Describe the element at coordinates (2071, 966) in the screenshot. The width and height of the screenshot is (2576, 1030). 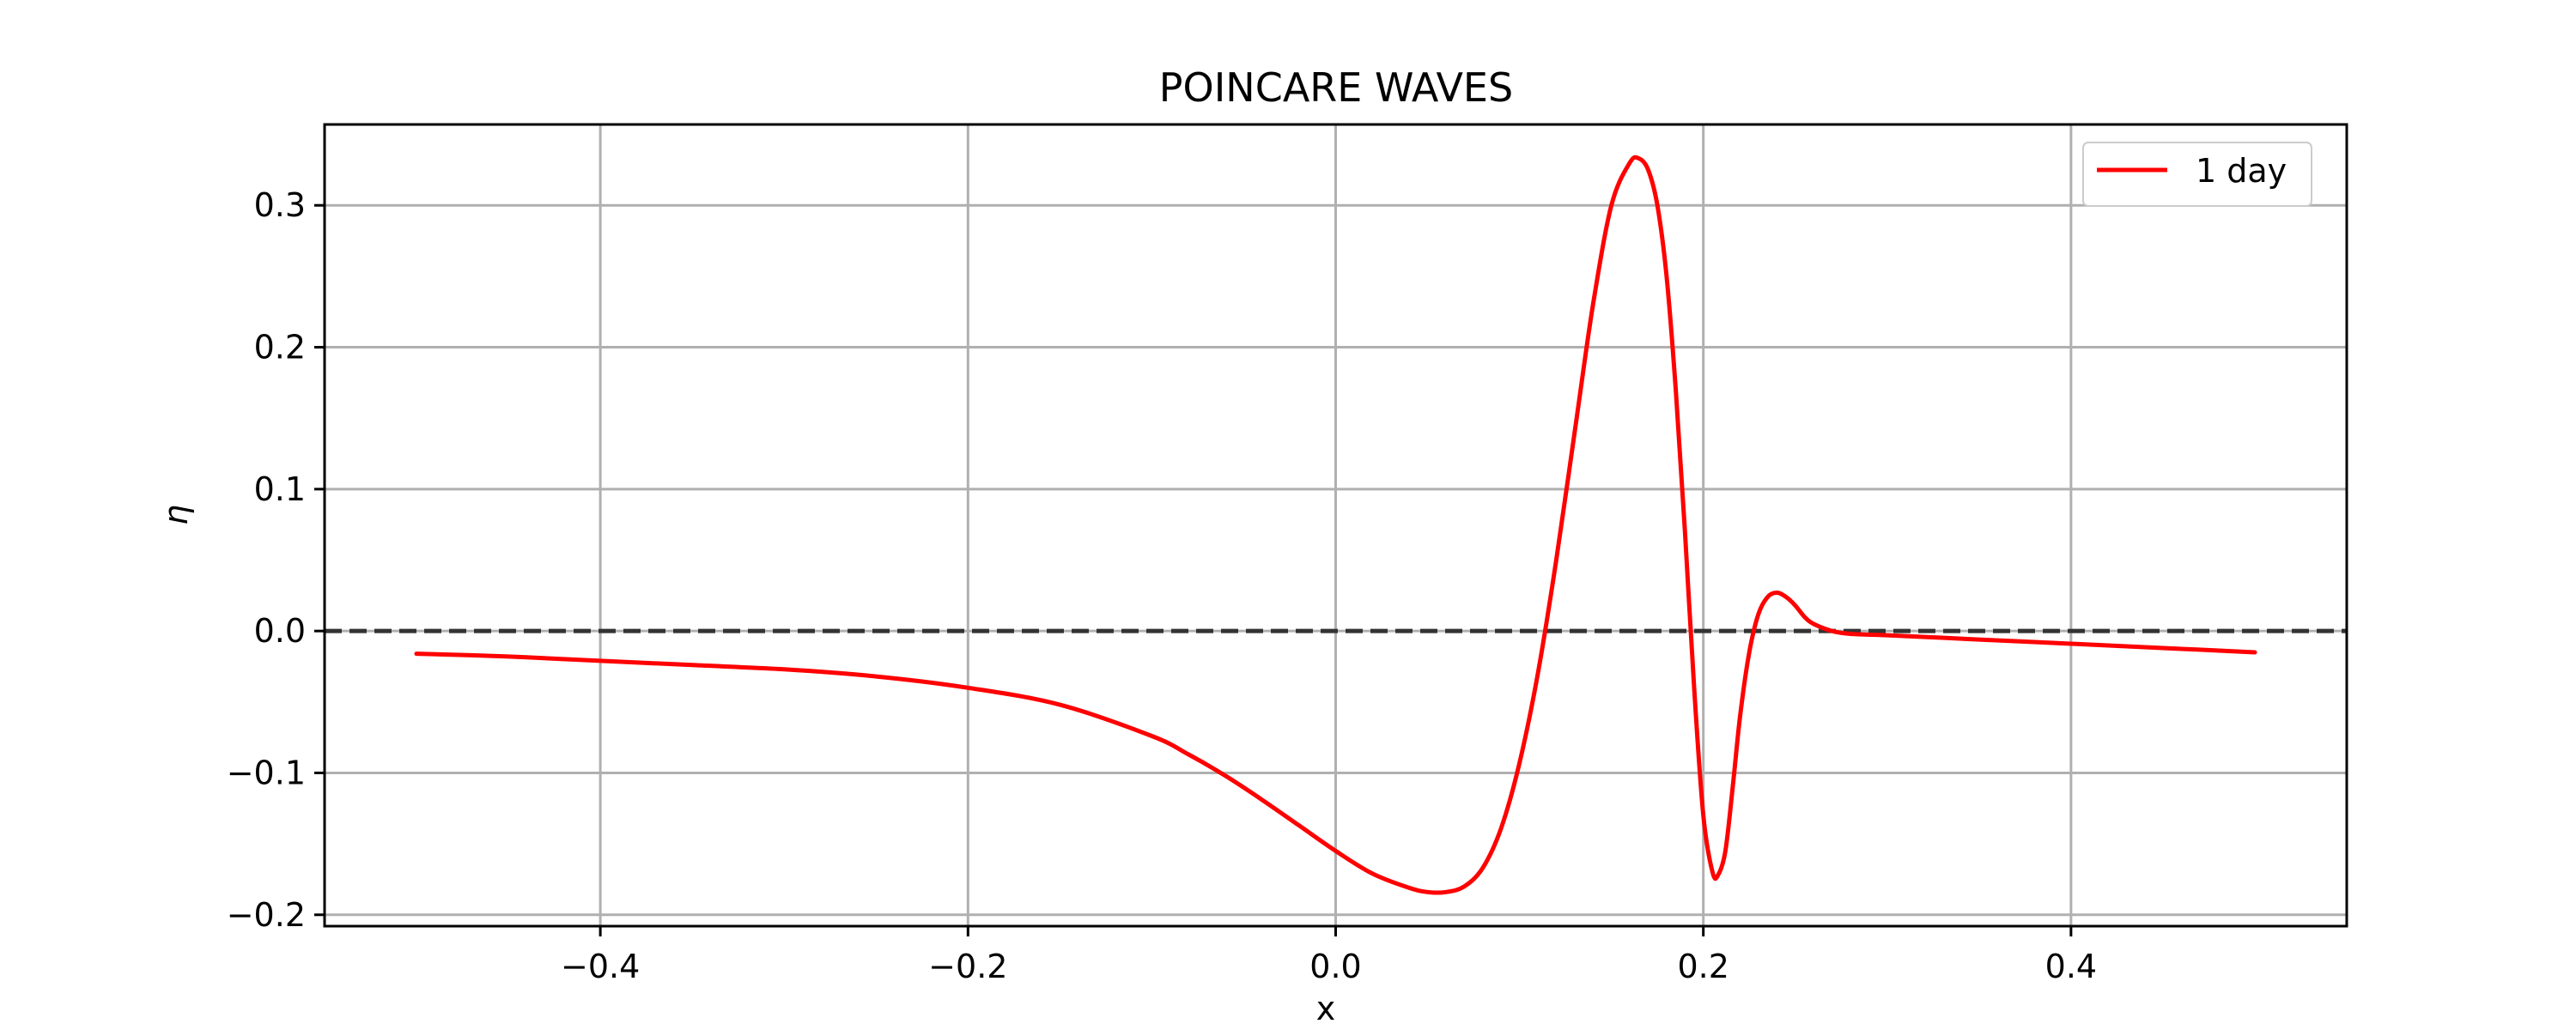
I see `x-tick-label-4: 0.4` at that location.